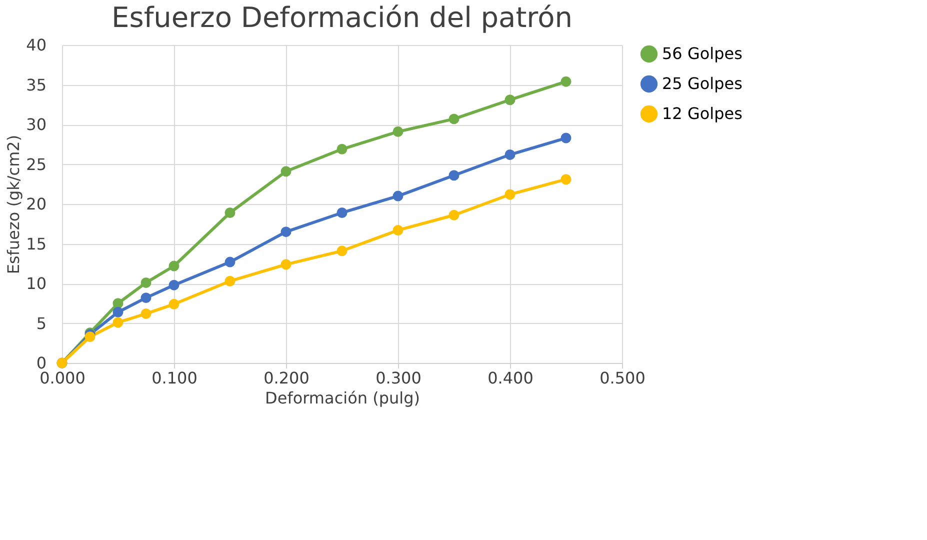 This screenshot has height=540, width=927. I want to click on x-axis-title: Deformación (pulg), so click(342, 398).